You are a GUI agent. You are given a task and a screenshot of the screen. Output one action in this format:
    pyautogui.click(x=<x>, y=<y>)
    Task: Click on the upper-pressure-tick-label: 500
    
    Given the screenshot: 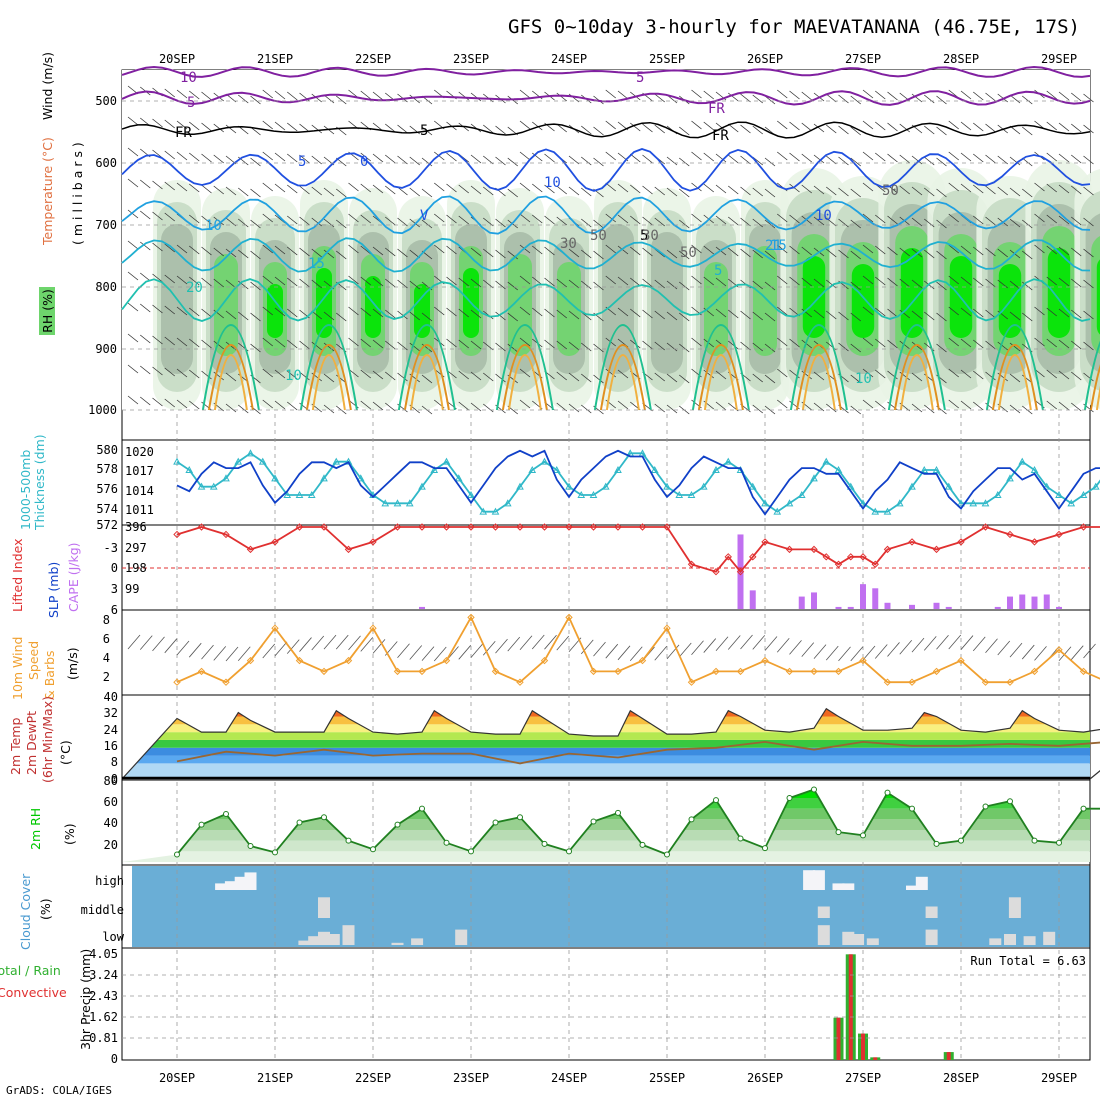 What is the action you would take?
    pyautogui.click(x=106, y=101)
    